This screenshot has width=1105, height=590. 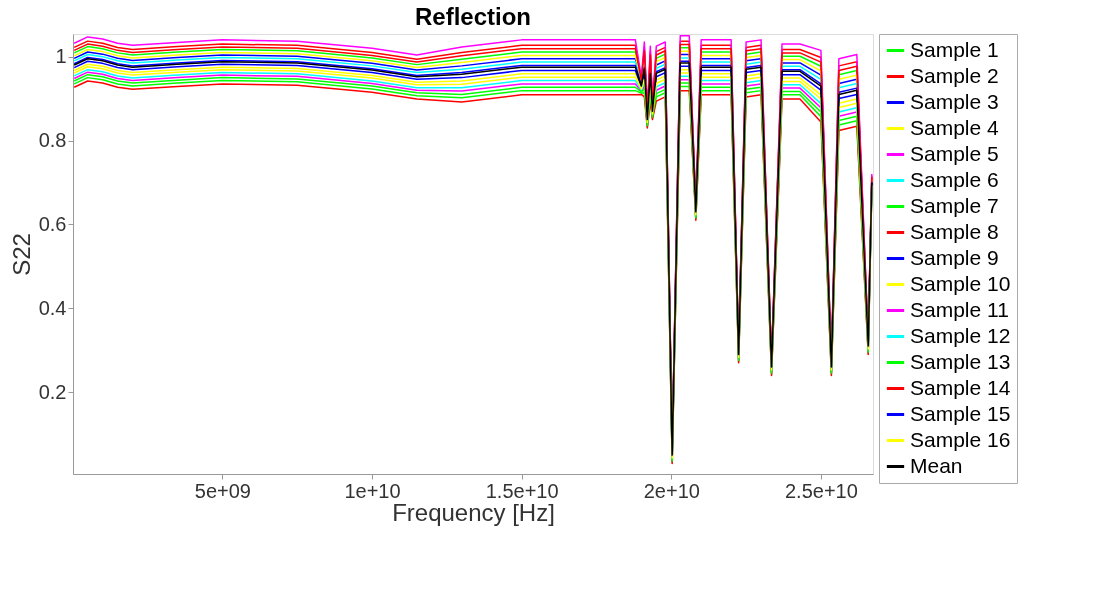 What do you see at coordinates (954, 49) in the screenshot?
I see `legend-label: Sample 1` at bounding box center [954, 49].